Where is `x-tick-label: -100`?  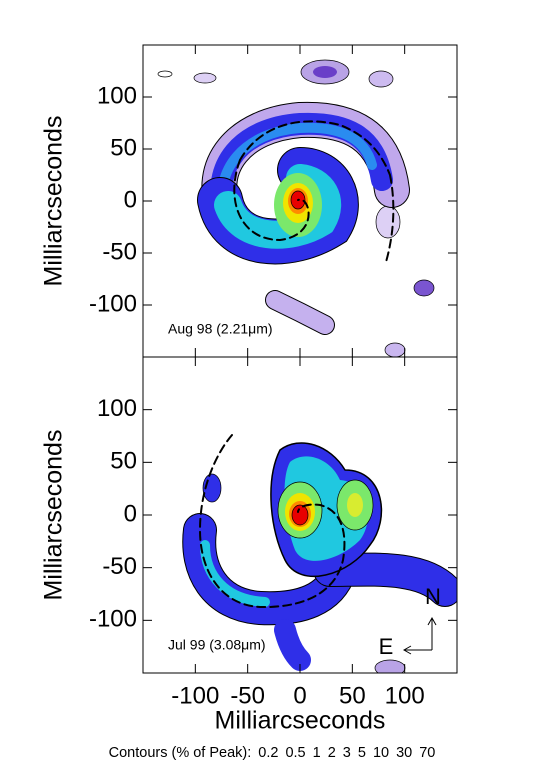 x-tick-label: -100 is located at coordinates (195, 695).